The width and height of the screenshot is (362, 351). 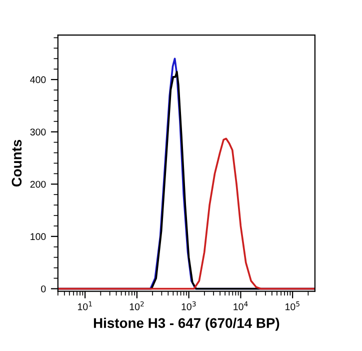 What do you see at coordinates (241, 305) in the screenshot?
I see `x-tick-label: 10$^{4}$` at bounding box center [241, 305].